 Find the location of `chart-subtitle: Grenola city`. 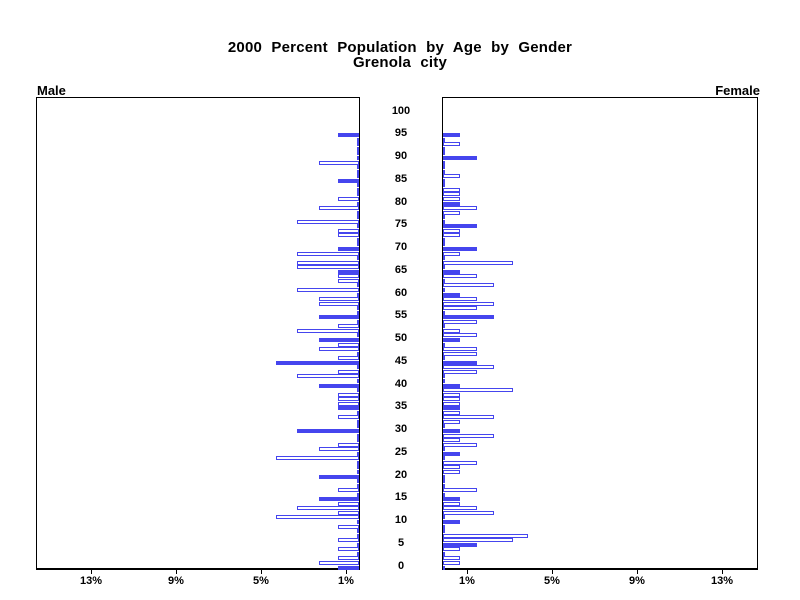

chart-subtitle: Grenola city is located at coordinates (400, 62).